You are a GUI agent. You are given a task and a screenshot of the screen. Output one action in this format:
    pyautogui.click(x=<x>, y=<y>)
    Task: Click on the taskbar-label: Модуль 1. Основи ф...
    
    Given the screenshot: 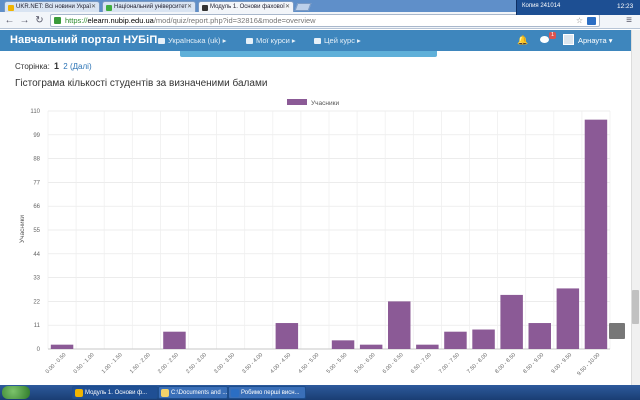 What is the action you would take?
    pyautogui.click(x=116, y=393)
    